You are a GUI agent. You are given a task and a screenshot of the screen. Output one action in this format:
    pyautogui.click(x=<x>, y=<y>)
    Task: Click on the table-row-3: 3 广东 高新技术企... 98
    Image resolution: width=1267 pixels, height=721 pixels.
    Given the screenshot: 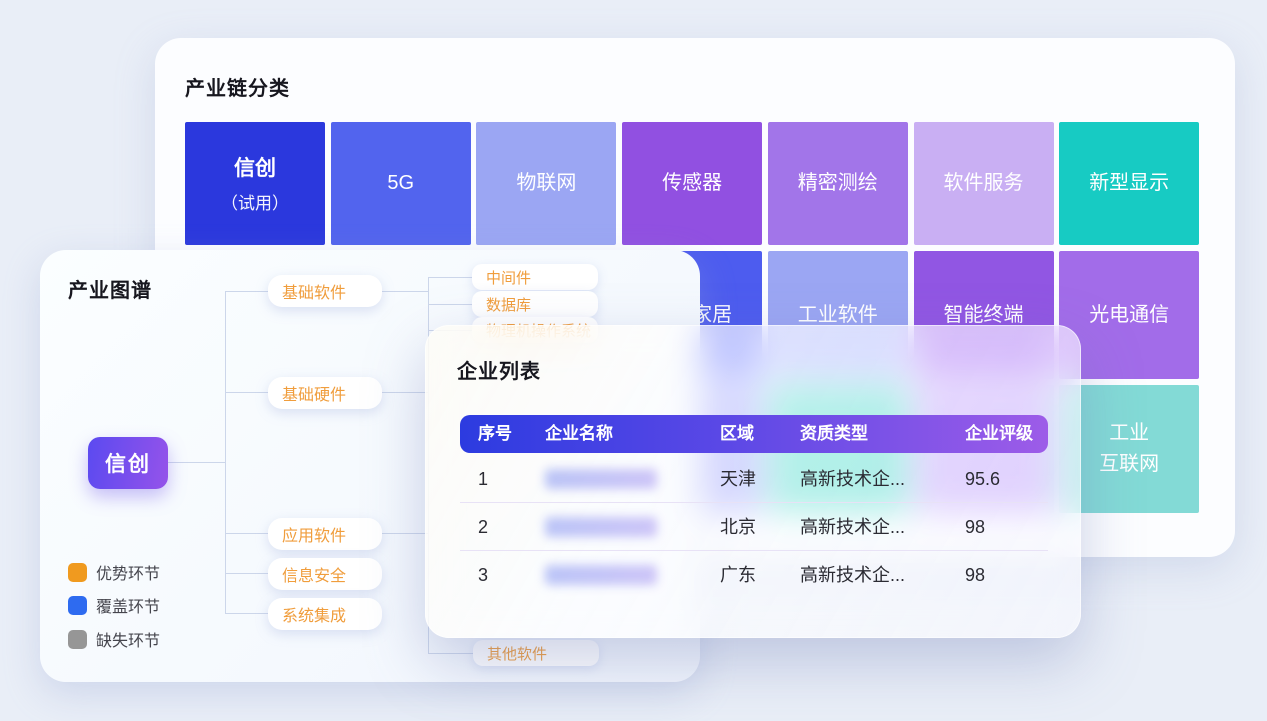 What is the action you would take?
    pyautogui.click(x=754, y=575)
    